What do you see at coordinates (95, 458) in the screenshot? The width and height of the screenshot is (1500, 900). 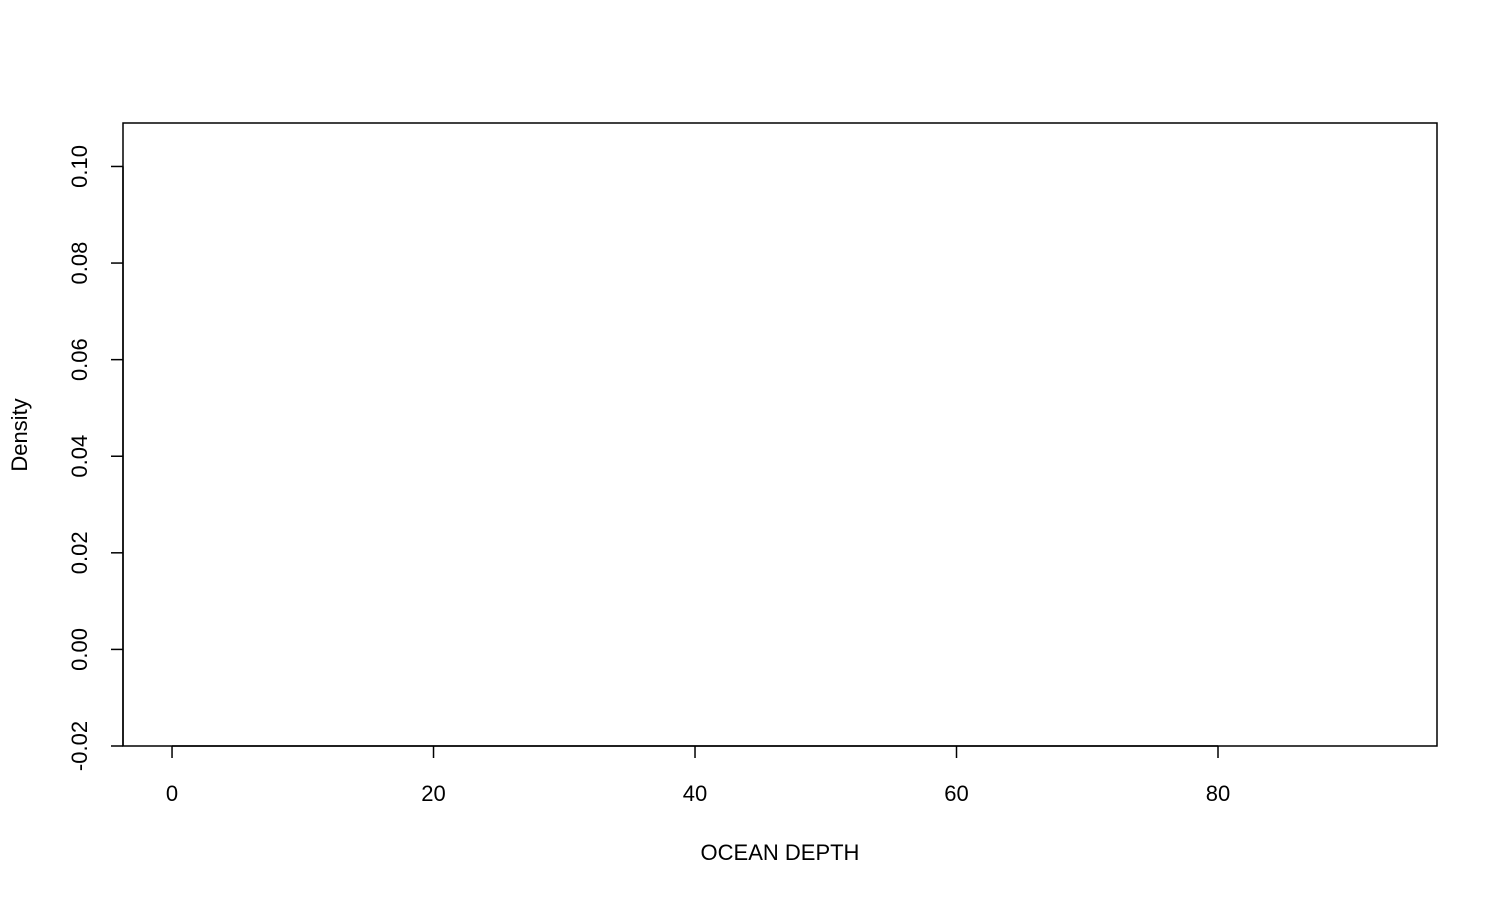 I see `y-axis: -0.02 0.00 0.02 0.04 0.06 0.08 0.10` at bounding box center [95, 458].